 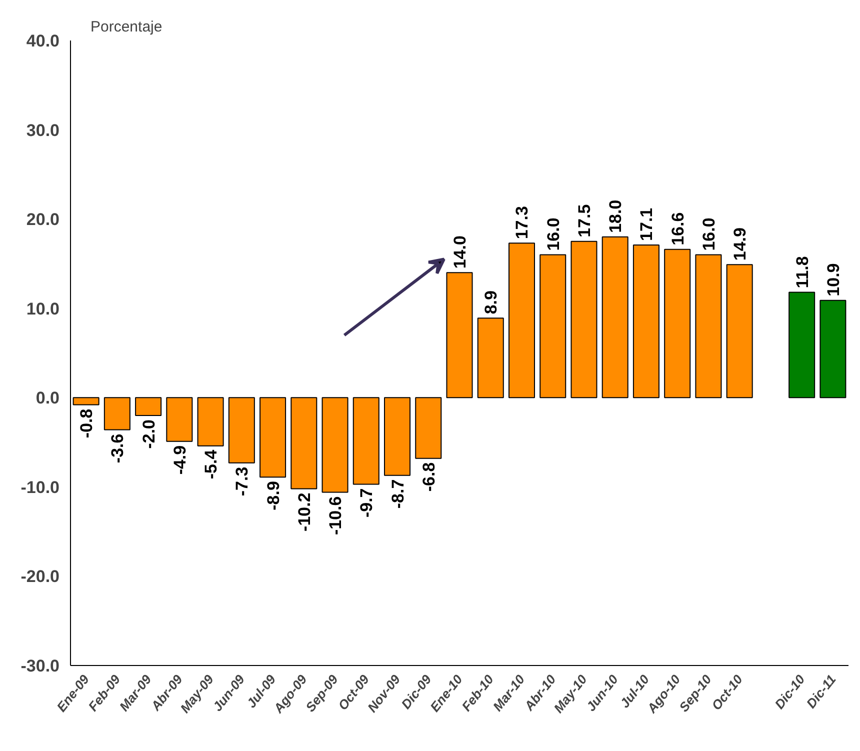 What do you see at coordinates (40, 666) in the screenshot?
I see `y-tick-label: -30.0` at bounding box center [40, 666].